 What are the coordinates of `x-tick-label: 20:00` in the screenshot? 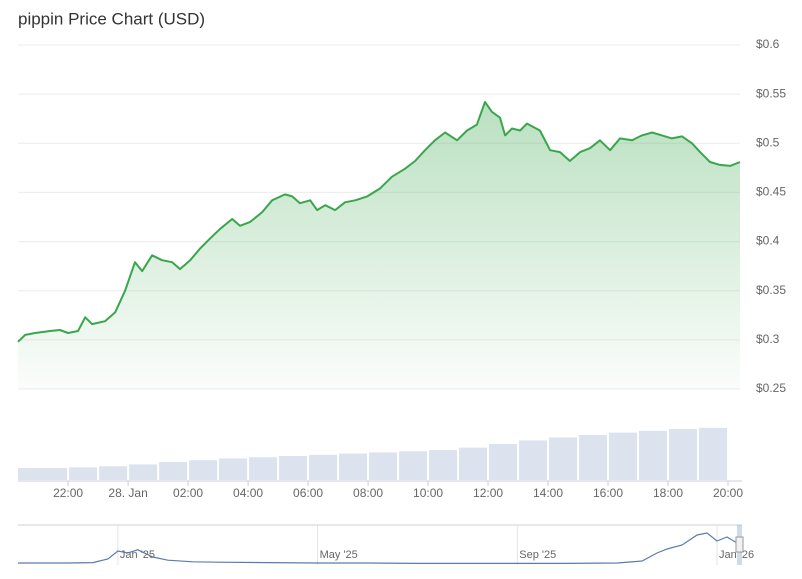 It's located at (728, 493).